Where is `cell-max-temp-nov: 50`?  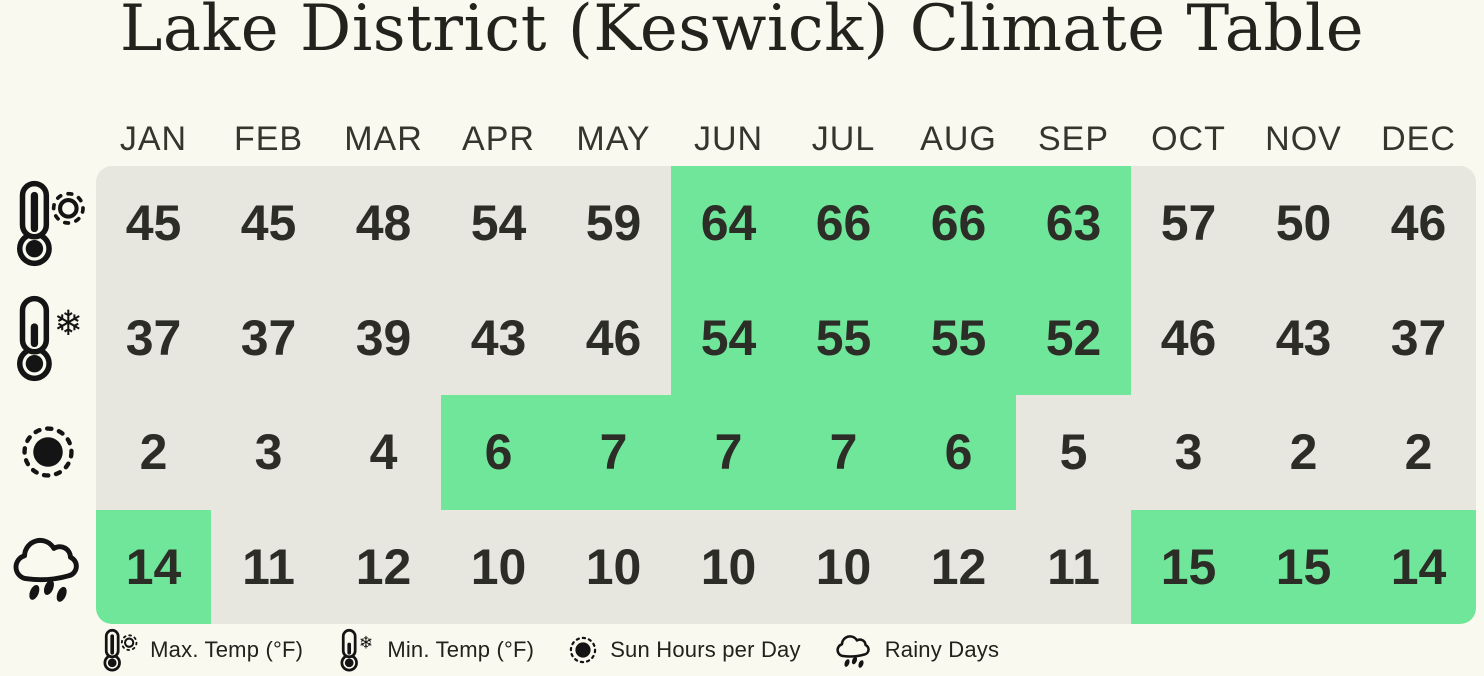 cell-max-temp-nov: 50 is located at coordinates (1303, 223).